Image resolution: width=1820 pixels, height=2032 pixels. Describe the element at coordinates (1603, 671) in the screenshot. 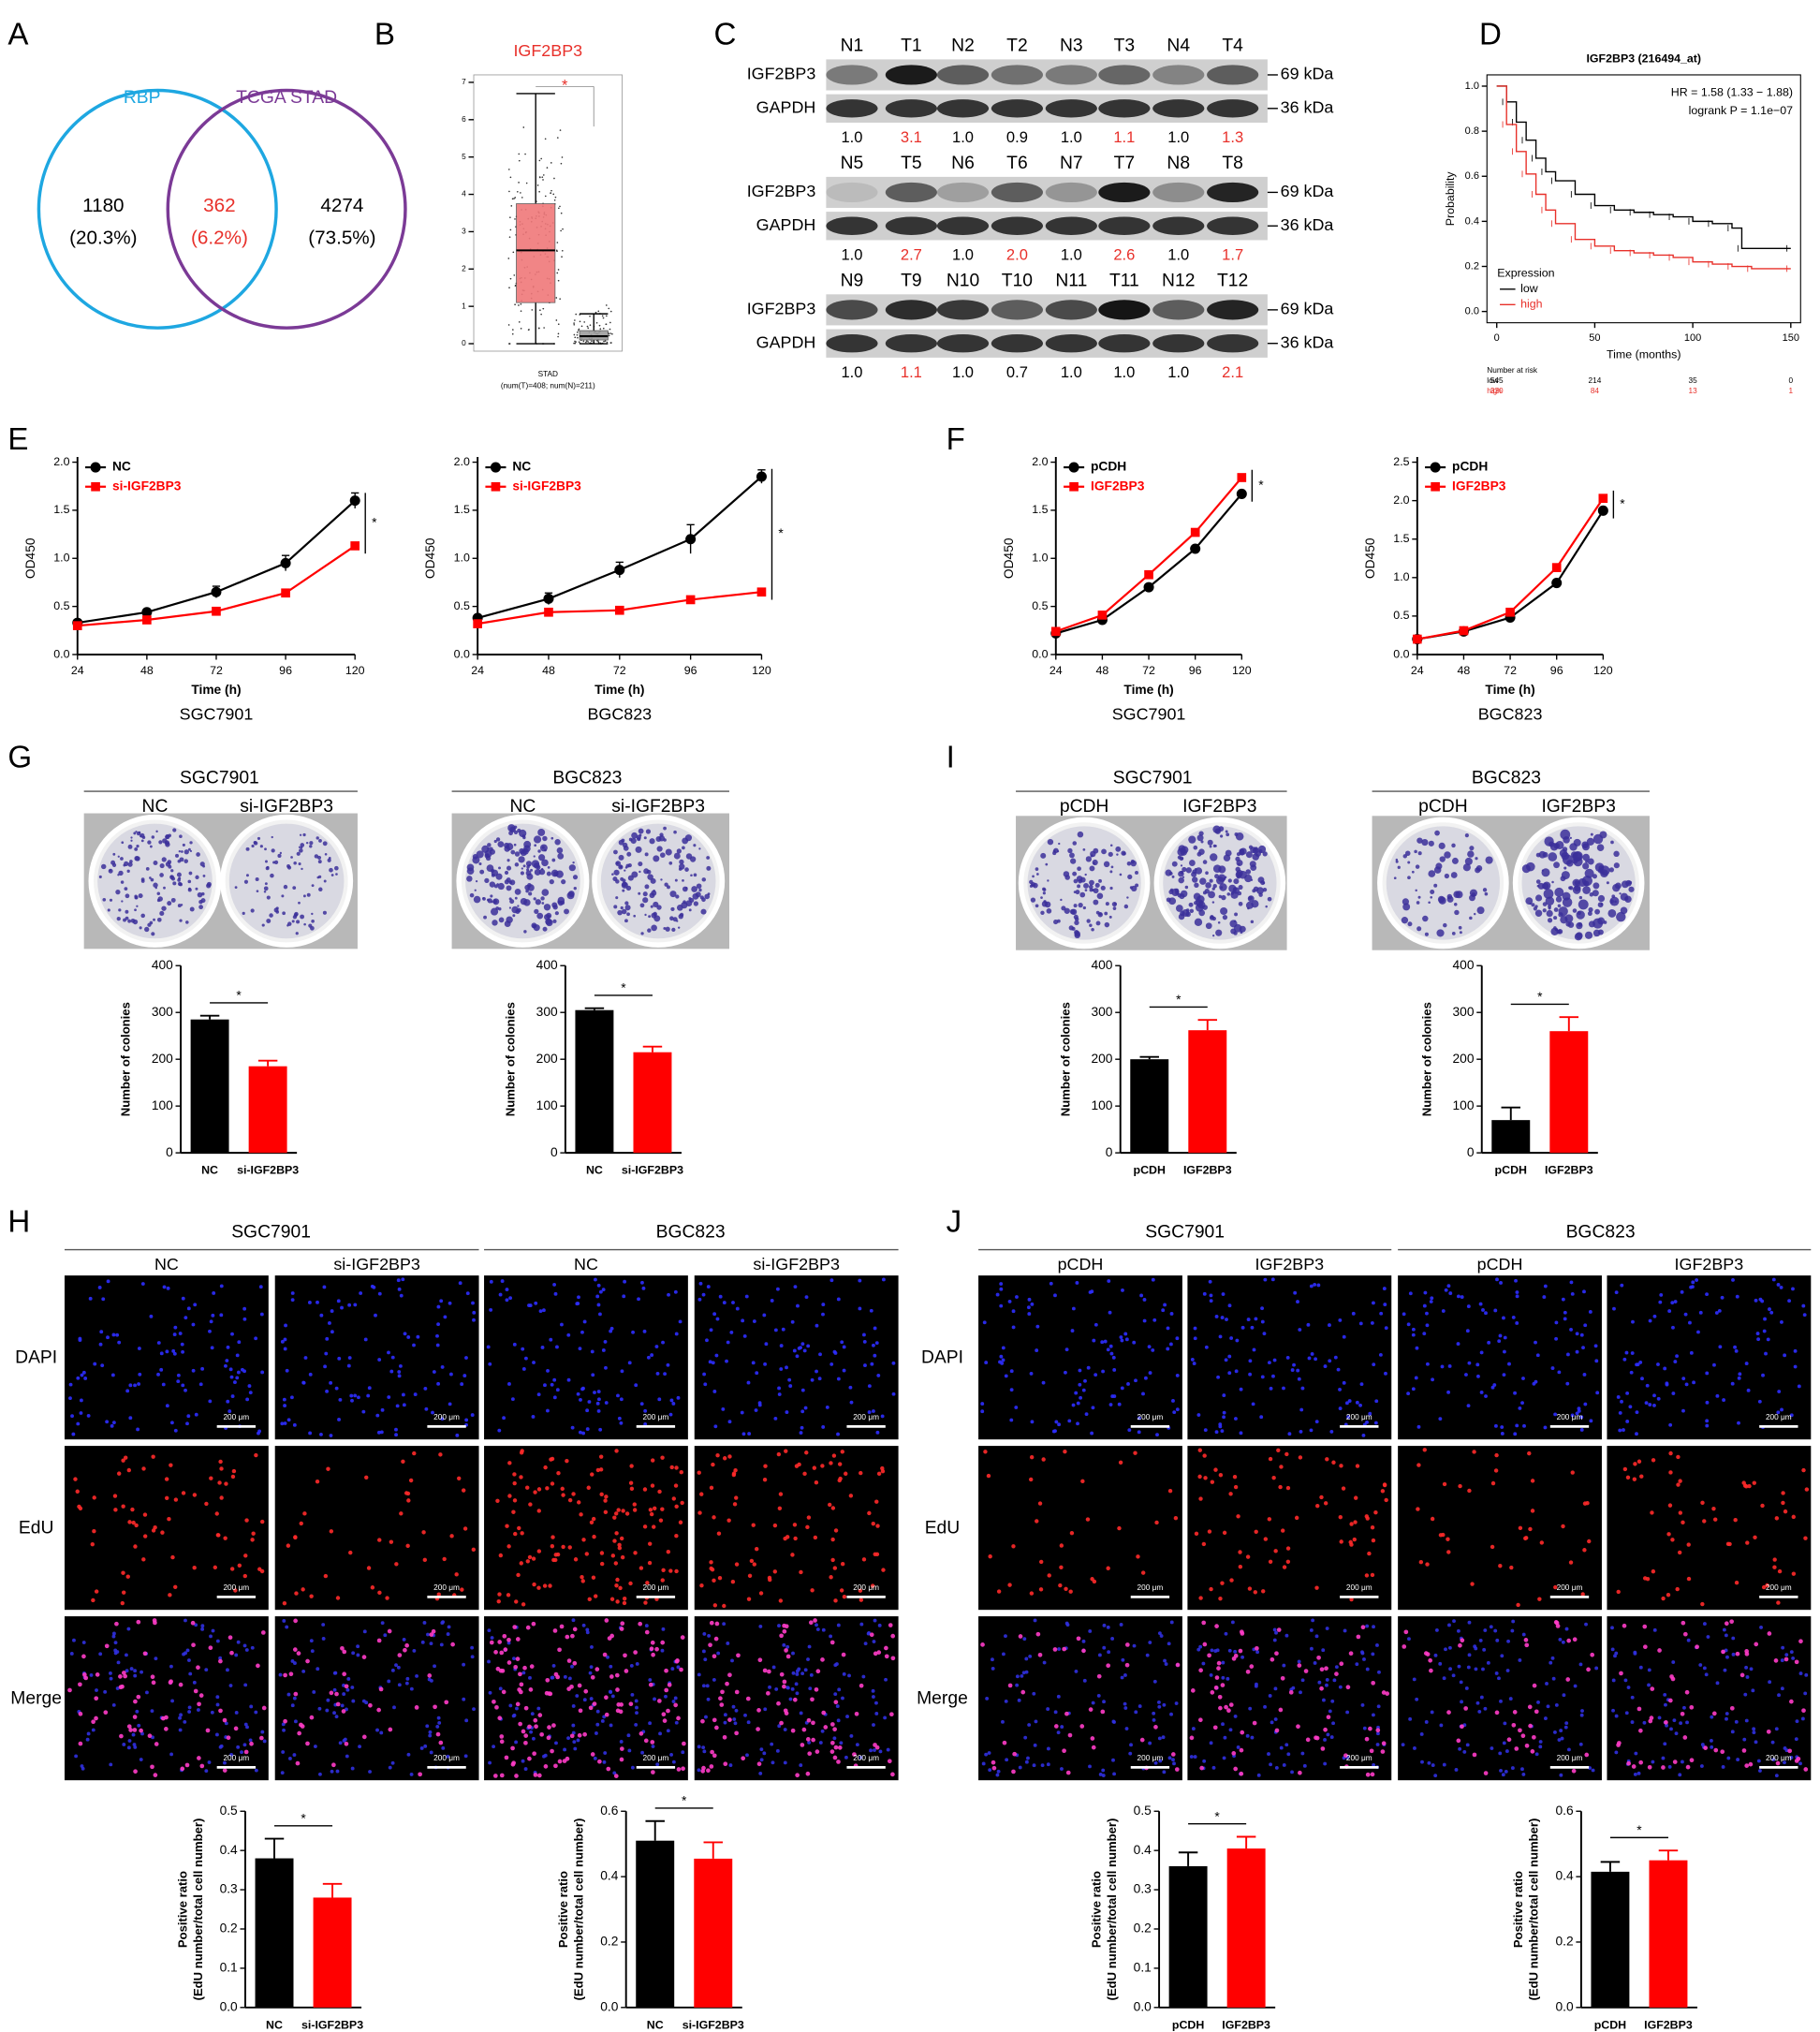

I see `x-tick-label: 120` at that location.